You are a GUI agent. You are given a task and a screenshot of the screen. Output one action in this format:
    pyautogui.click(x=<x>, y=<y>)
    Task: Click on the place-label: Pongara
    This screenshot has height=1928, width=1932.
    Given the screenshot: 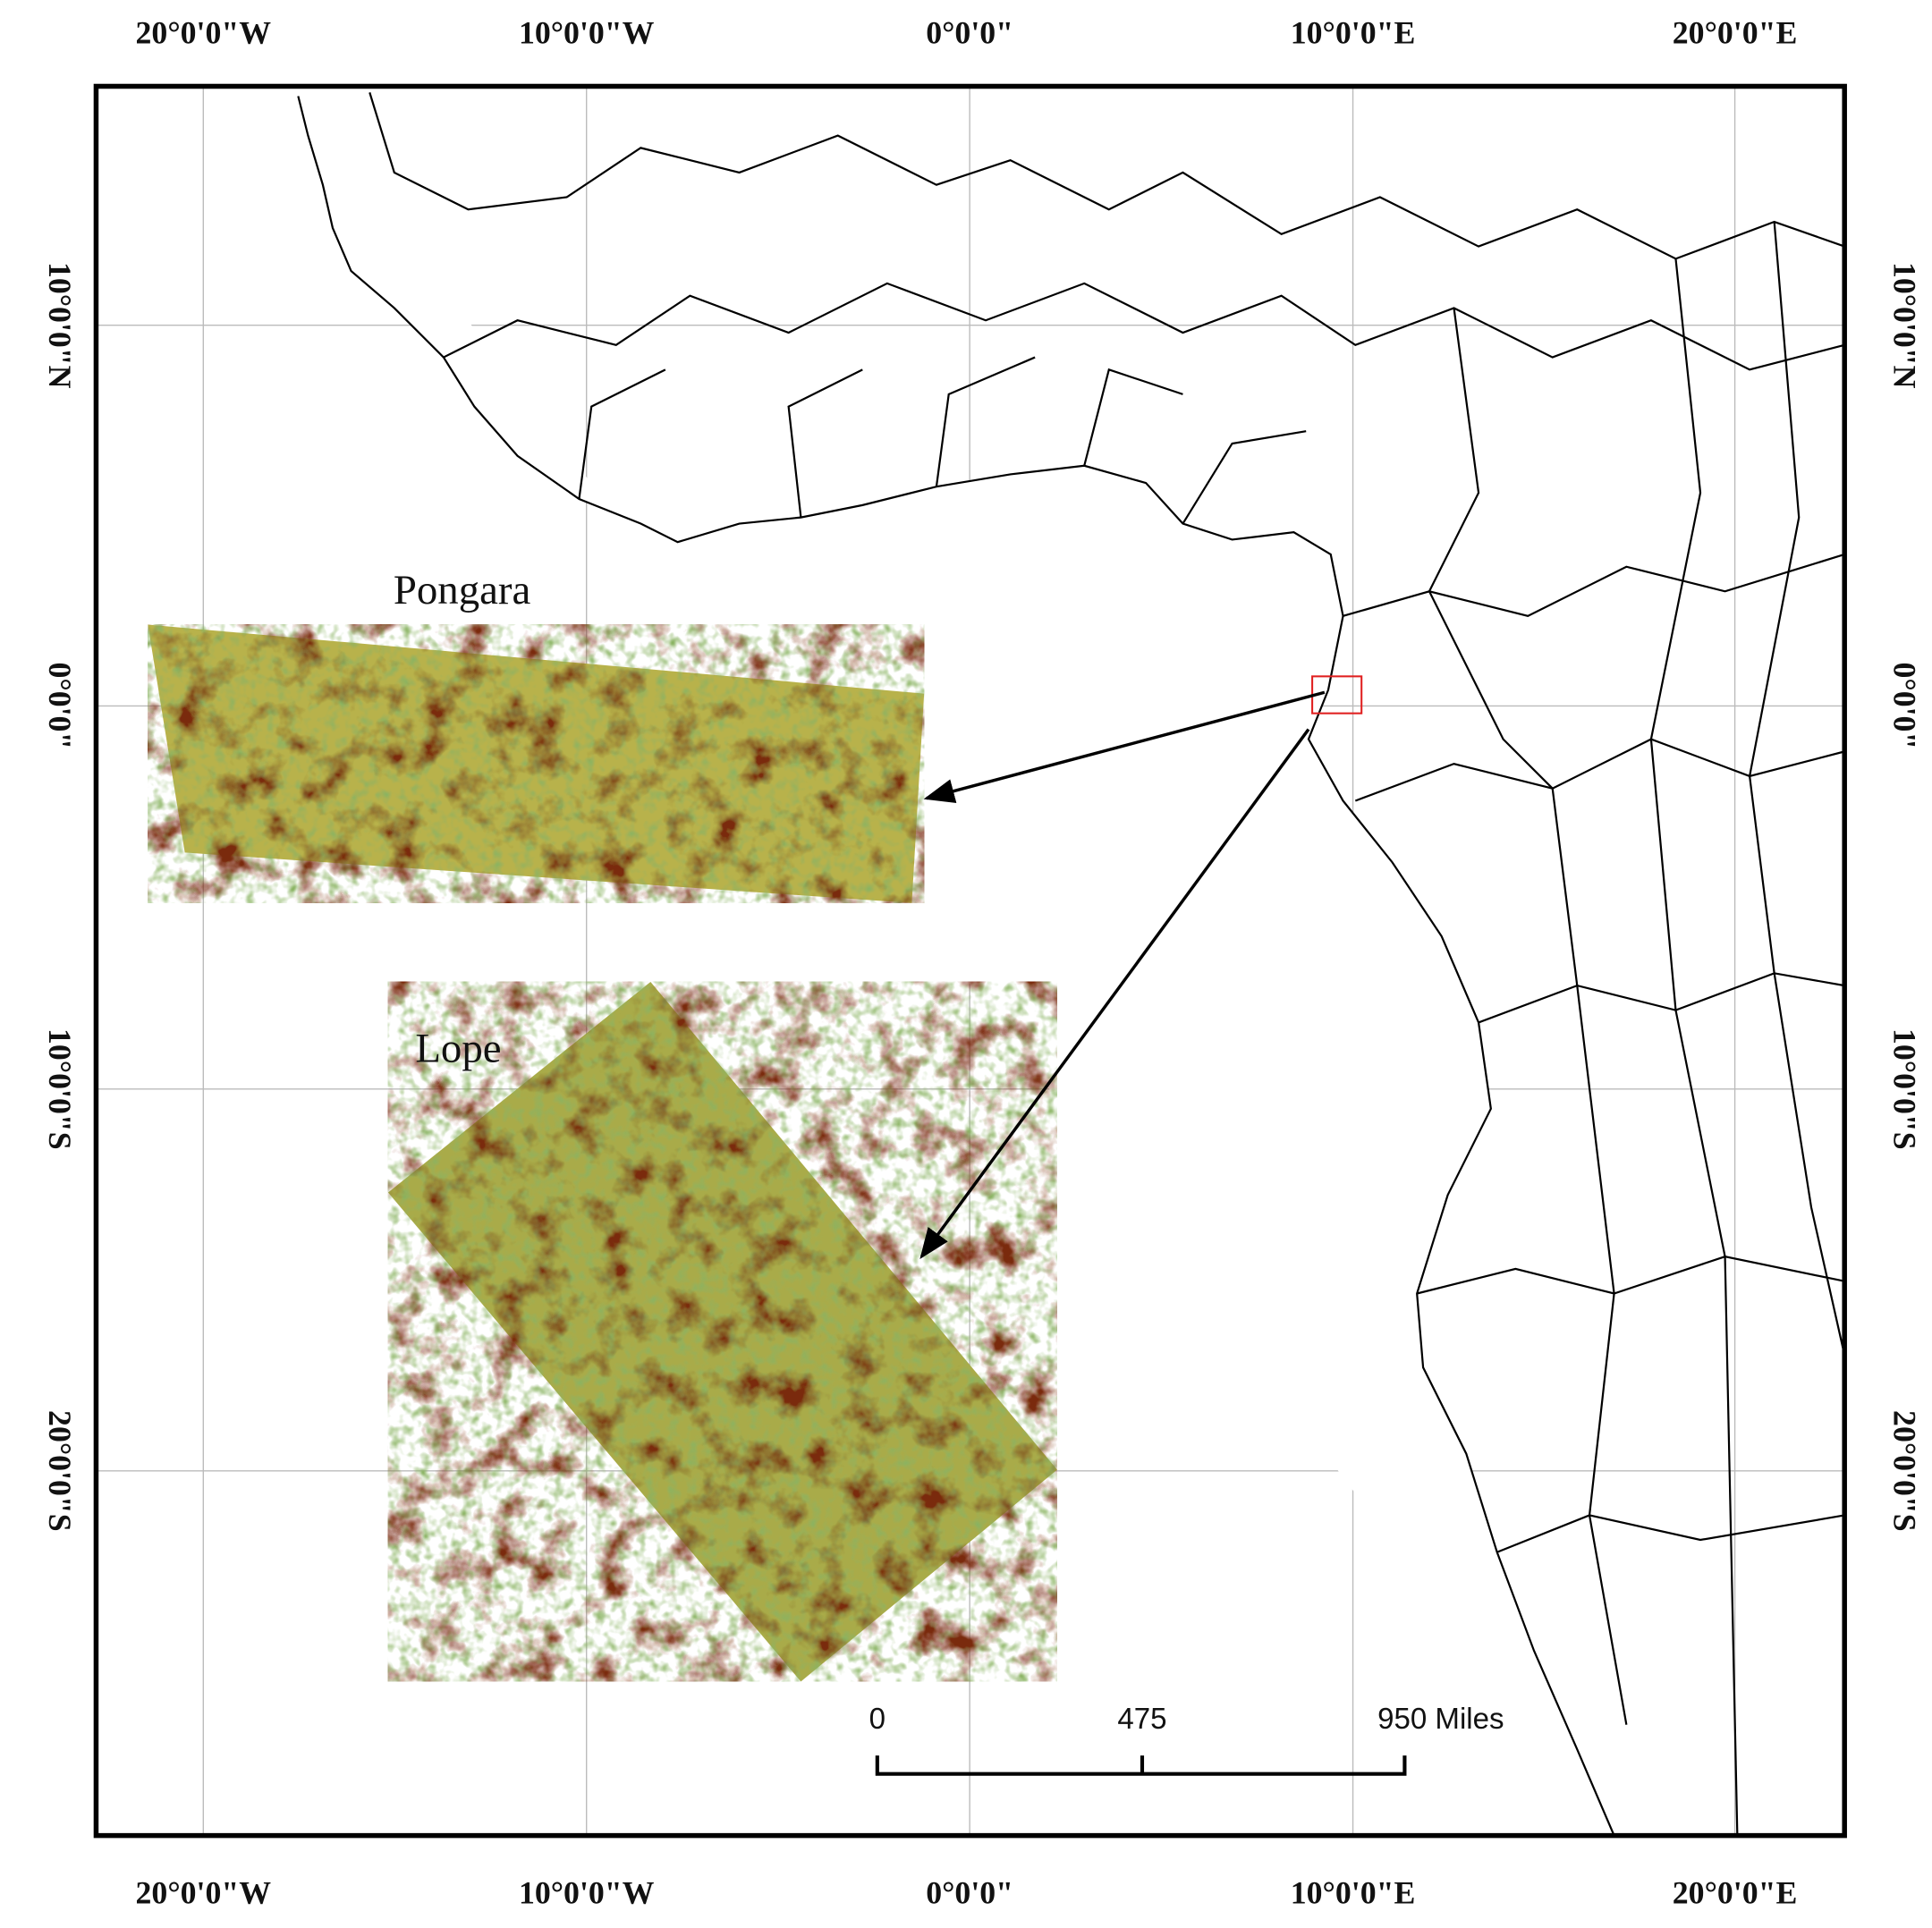 What is the action you would take?
    pyautogui.click(x=462, y=590)
    